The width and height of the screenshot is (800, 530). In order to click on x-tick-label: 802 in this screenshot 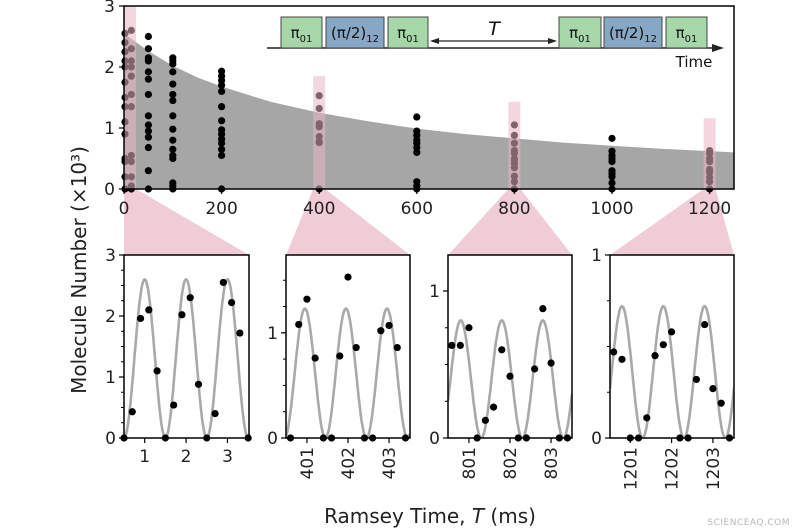, I will do `click(511, 463)`.